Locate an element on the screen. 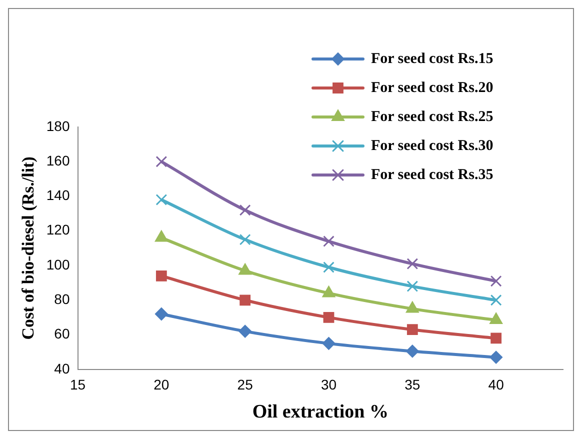 Image resolution: width=582 pixels, height=439 pixels. x-tick-label: 25 is located at coordinates (245, 384).